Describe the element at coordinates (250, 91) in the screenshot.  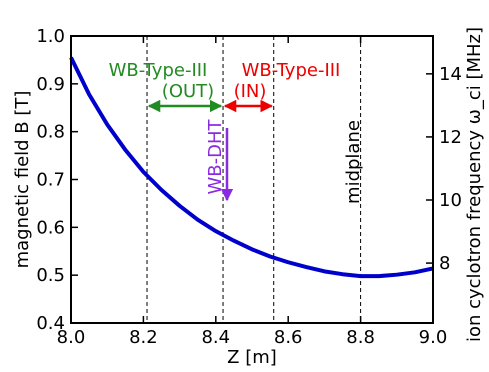
I see `annotation-wb3-in-line2: (IN)` at that location.